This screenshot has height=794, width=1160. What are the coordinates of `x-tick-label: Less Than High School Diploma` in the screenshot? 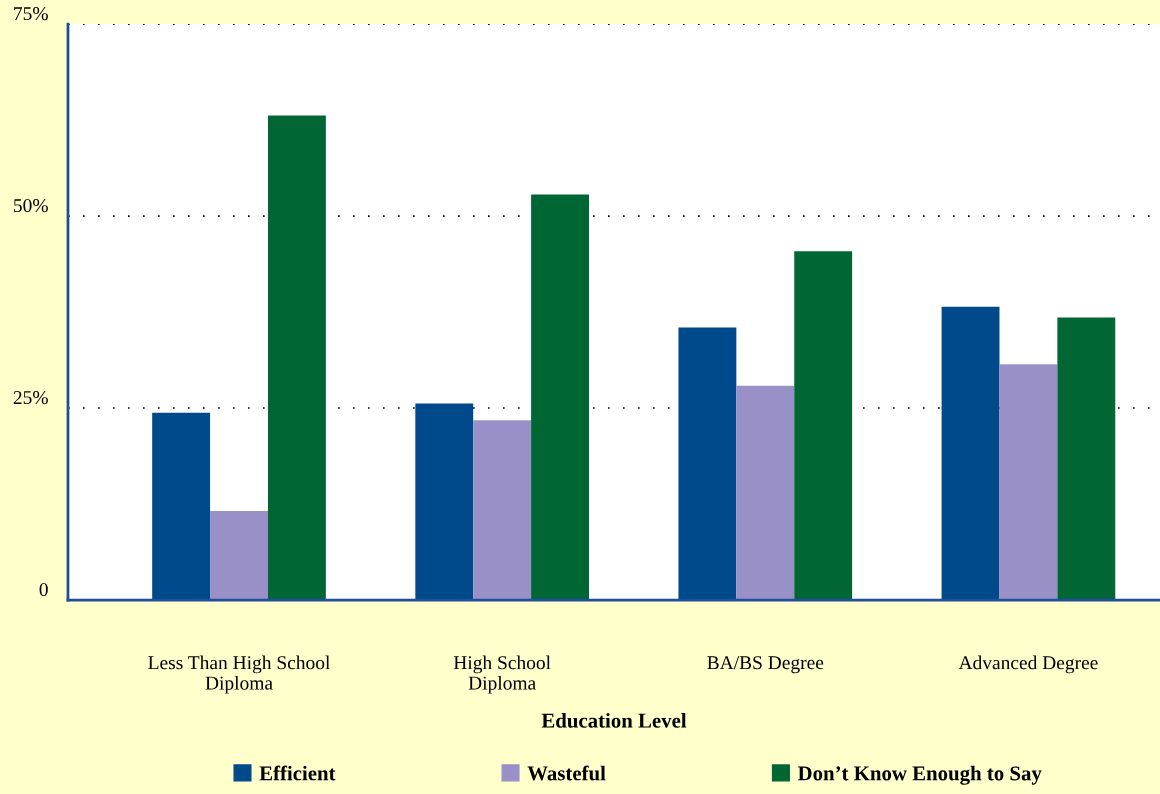 It's located at (239, 674).